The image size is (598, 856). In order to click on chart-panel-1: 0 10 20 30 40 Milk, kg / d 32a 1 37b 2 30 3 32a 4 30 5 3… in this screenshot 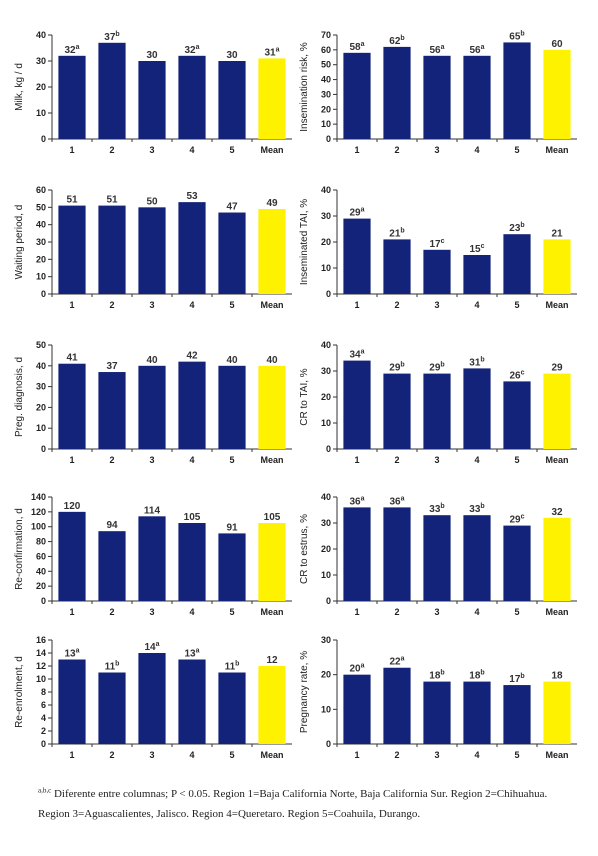, I will do `click(153, 92)`.